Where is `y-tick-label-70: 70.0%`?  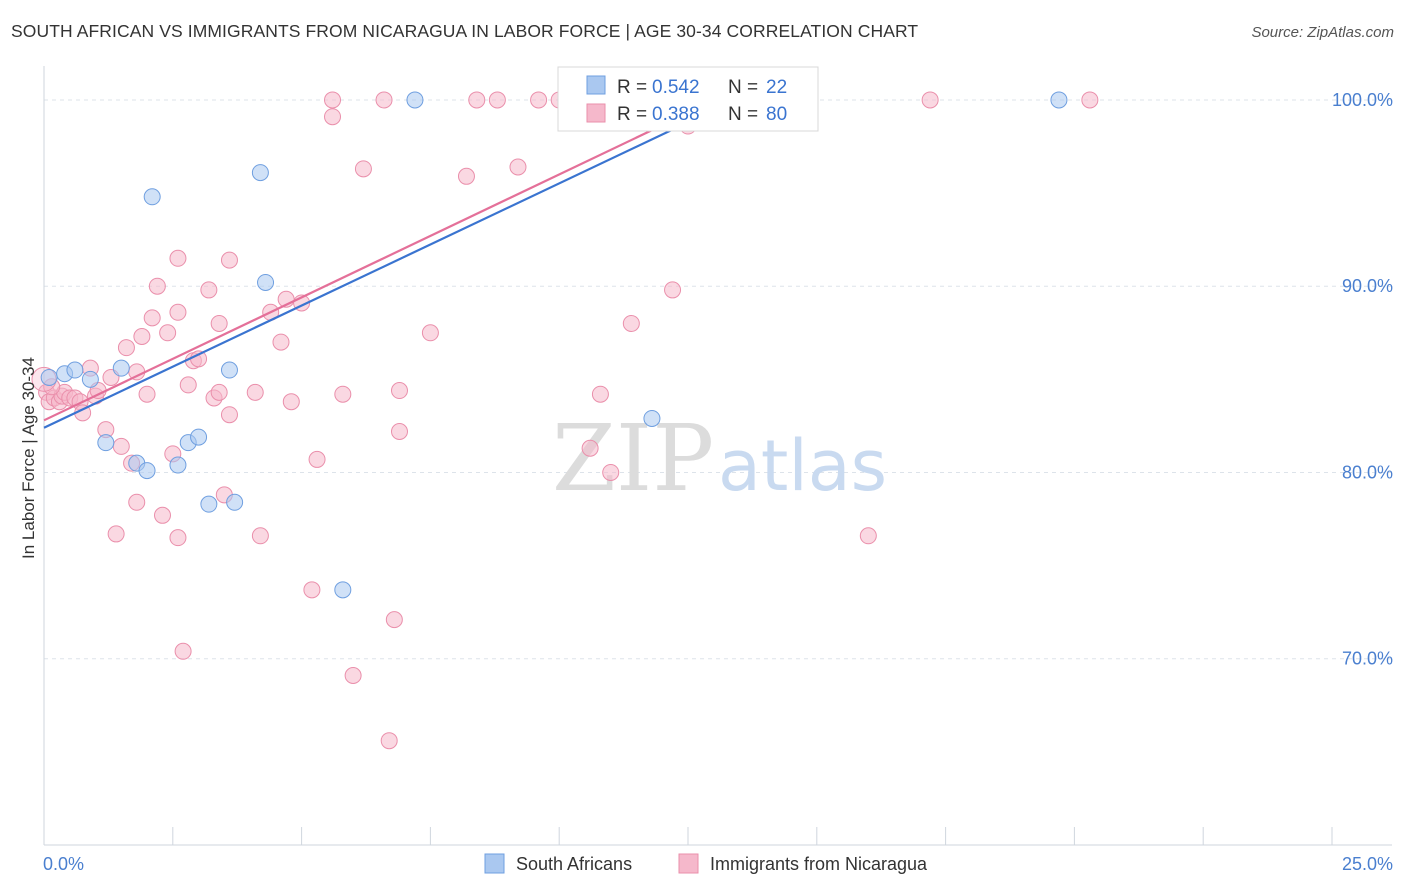
y-tick-label-70: 70.0% is located at coordinates (1367, 659).